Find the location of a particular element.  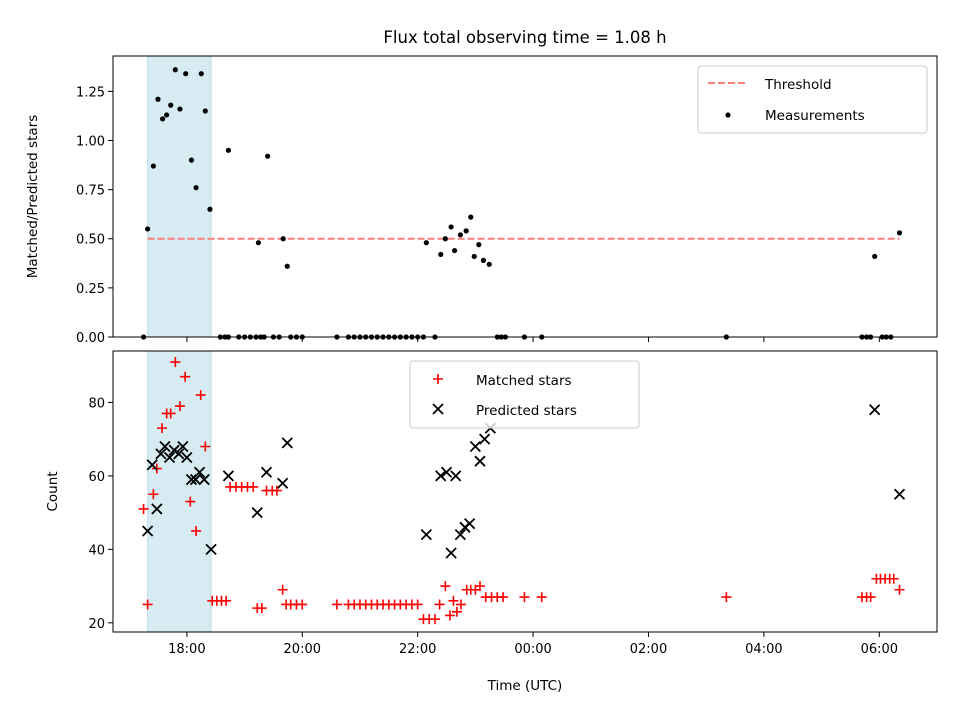

legend-measurements-swatch is located at coordinates (728, 115).